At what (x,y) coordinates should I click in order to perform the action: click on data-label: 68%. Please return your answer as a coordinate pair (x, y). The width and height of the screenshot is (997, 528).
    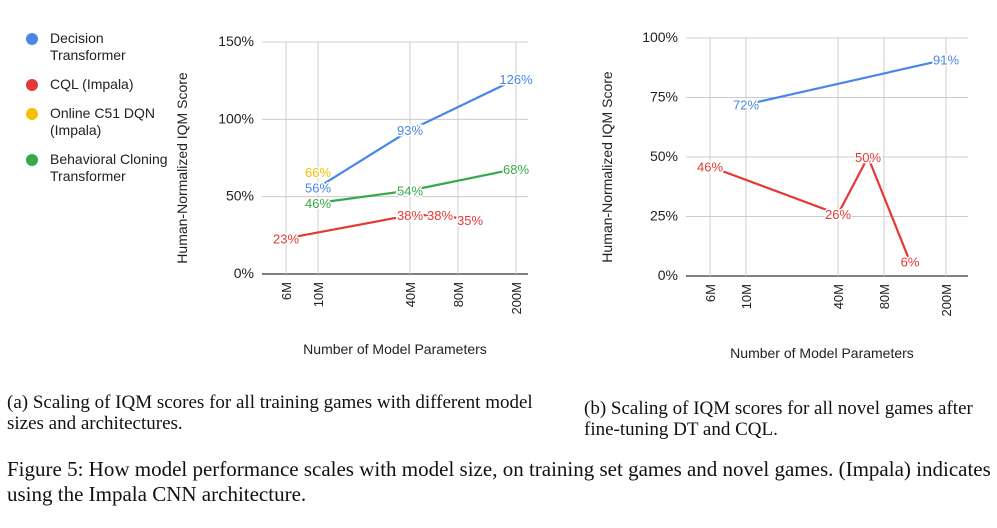
    Looking at the image, I should click on (516, 169).